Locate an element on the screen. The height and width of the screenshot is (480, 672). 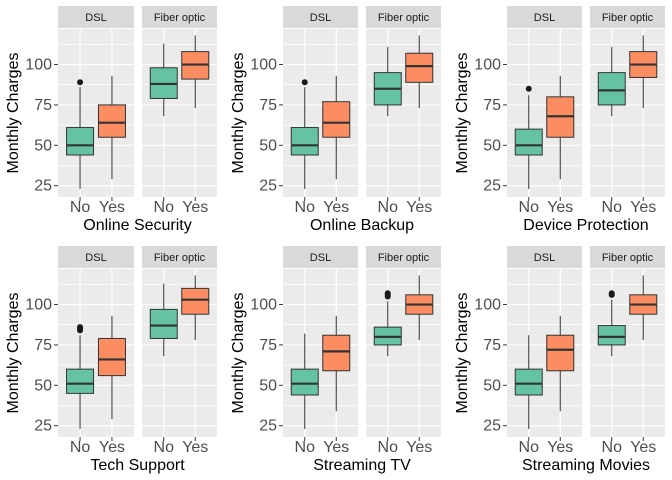
x-axis-title: Tech Support is located at coordinates (137, 465).